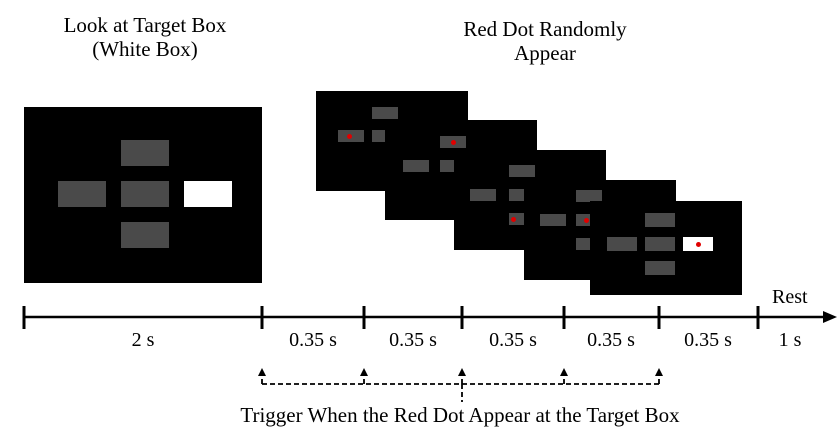  I want to click on phase1-title-line1: Look at Target Box, so click(145, 25).